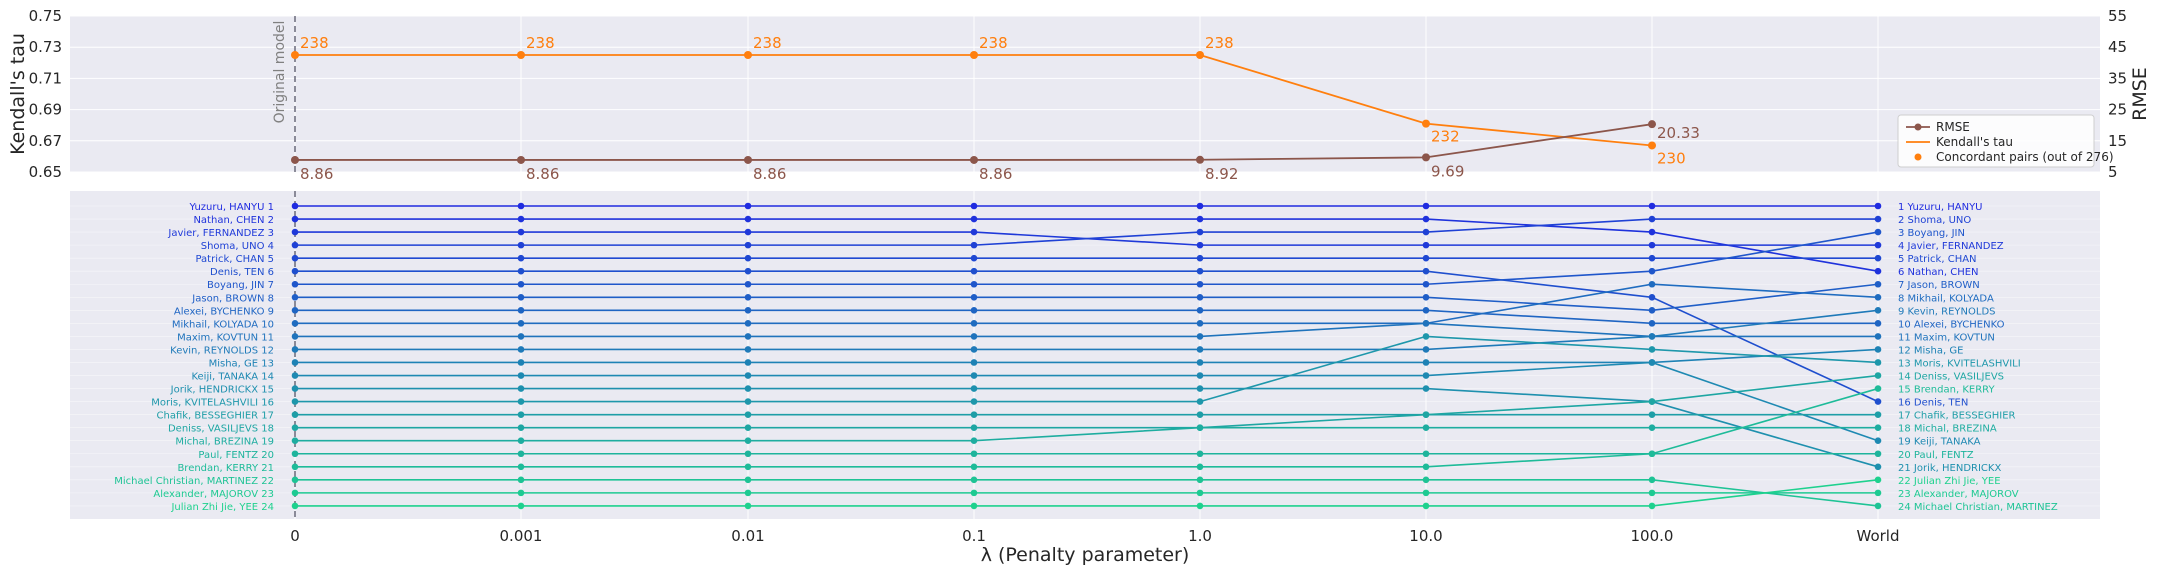  What do you see at coordinates (237, 246) in the screenshot?
I see `left-rank-label: Shoma, UNO 4` at bounding box center [237, 246].